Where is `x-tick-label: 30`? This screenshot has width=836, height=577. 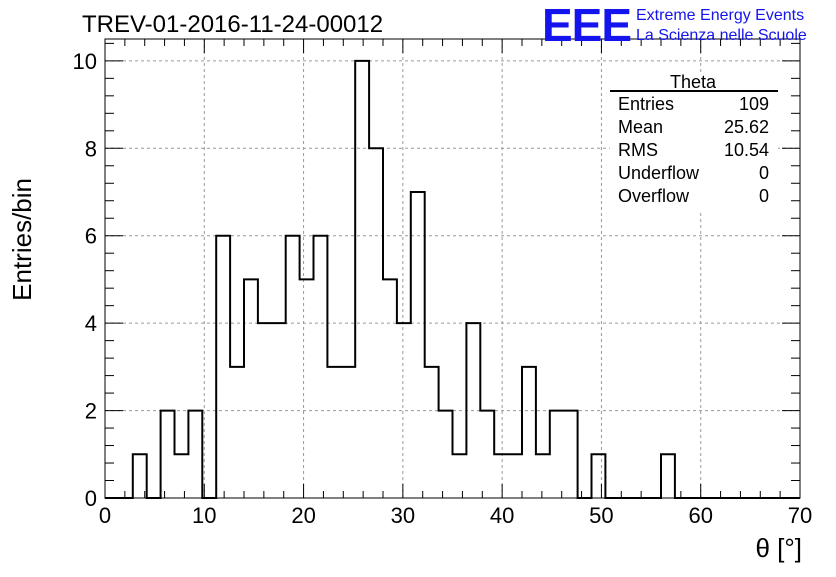 x-tick-label: 30 is located at coordinates (403, 515).